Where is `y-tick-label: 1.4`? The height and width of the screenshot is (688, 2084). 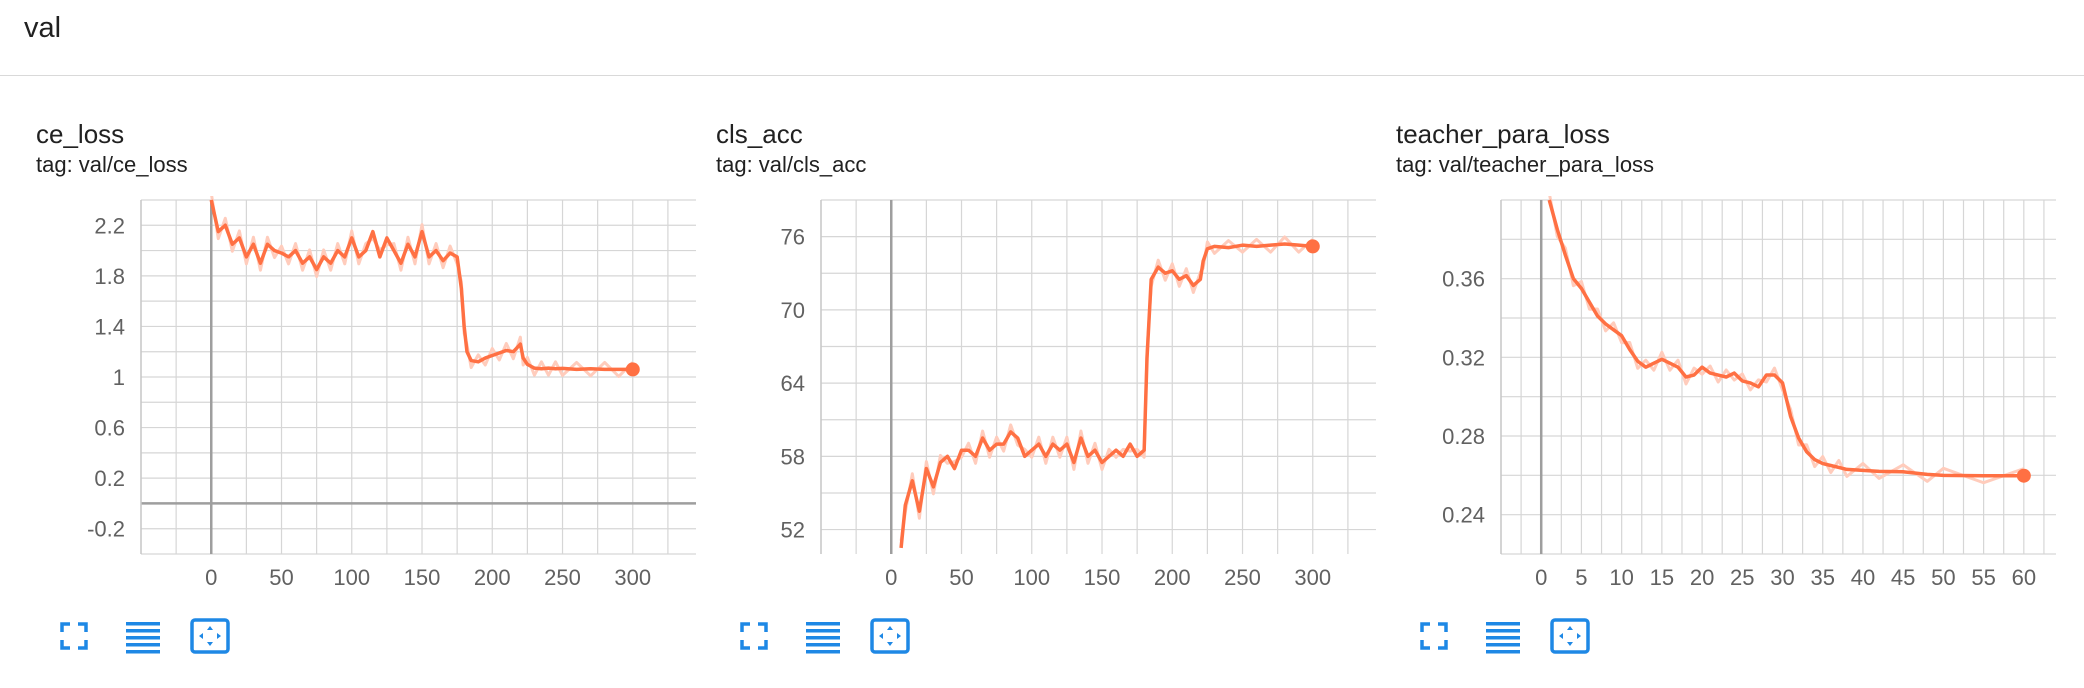 y-tick-label: 1.4 is located at coordinates (109, 326).